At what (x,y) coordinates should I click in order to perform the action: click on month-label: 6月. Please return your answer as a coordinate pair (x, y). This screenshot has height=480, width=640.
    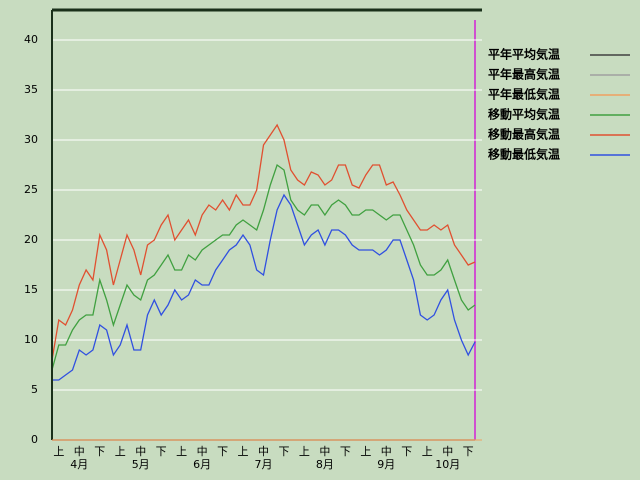
    Looking at the image, I should click on (202, 464).